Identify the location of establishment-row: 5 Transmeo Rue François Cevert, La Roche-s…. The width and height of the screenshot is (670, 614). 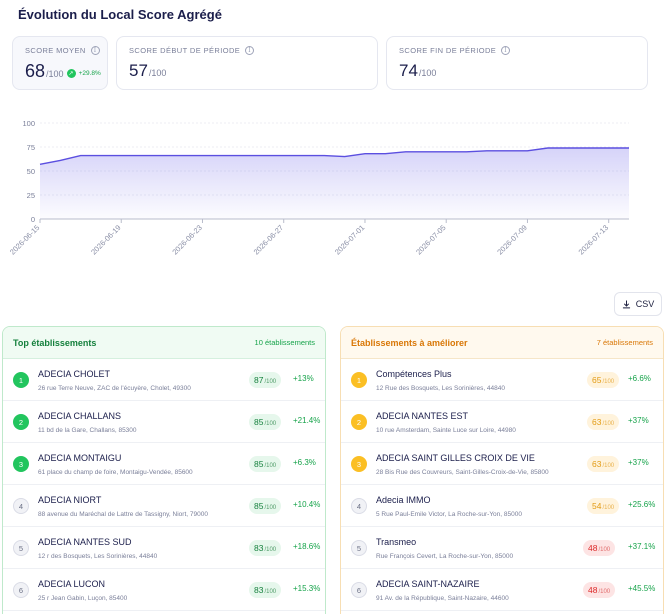
(502, 548).